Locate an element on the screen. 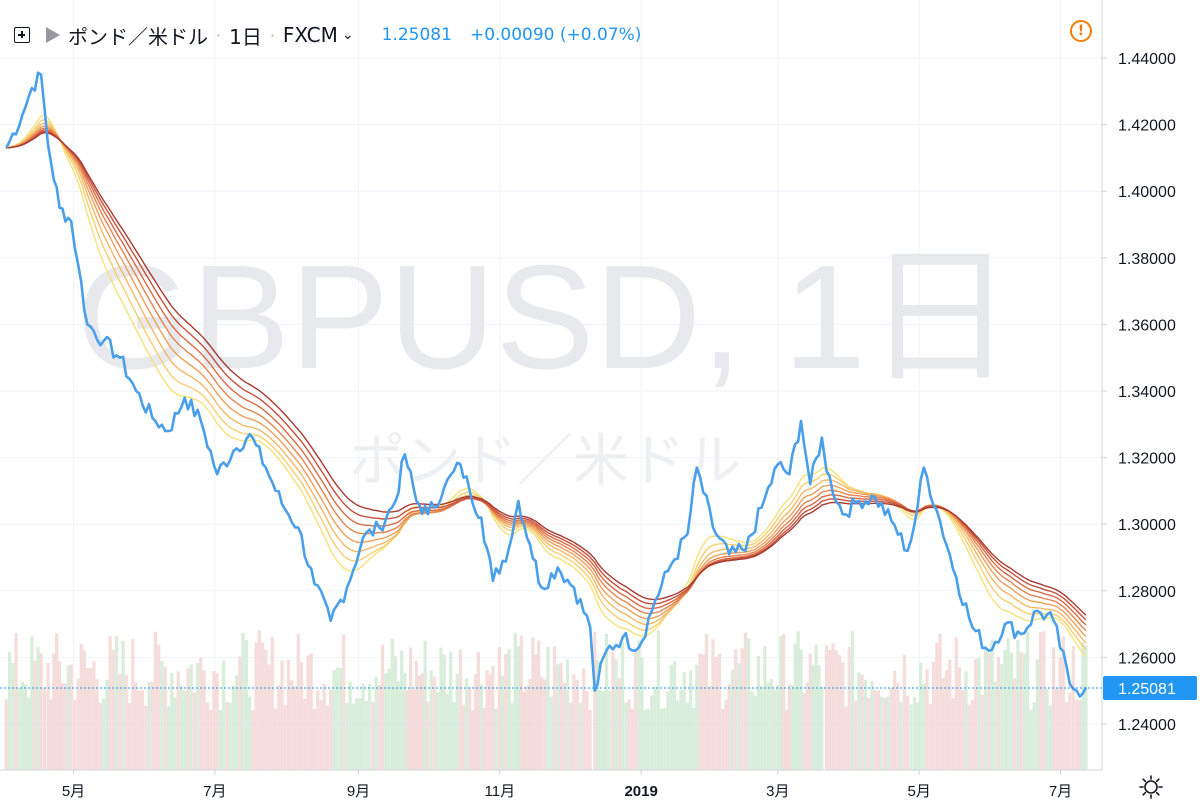 This screenshot has height=808, width=1200. y-tick-label: 1.40000 is located at coordinates (1147, 192).